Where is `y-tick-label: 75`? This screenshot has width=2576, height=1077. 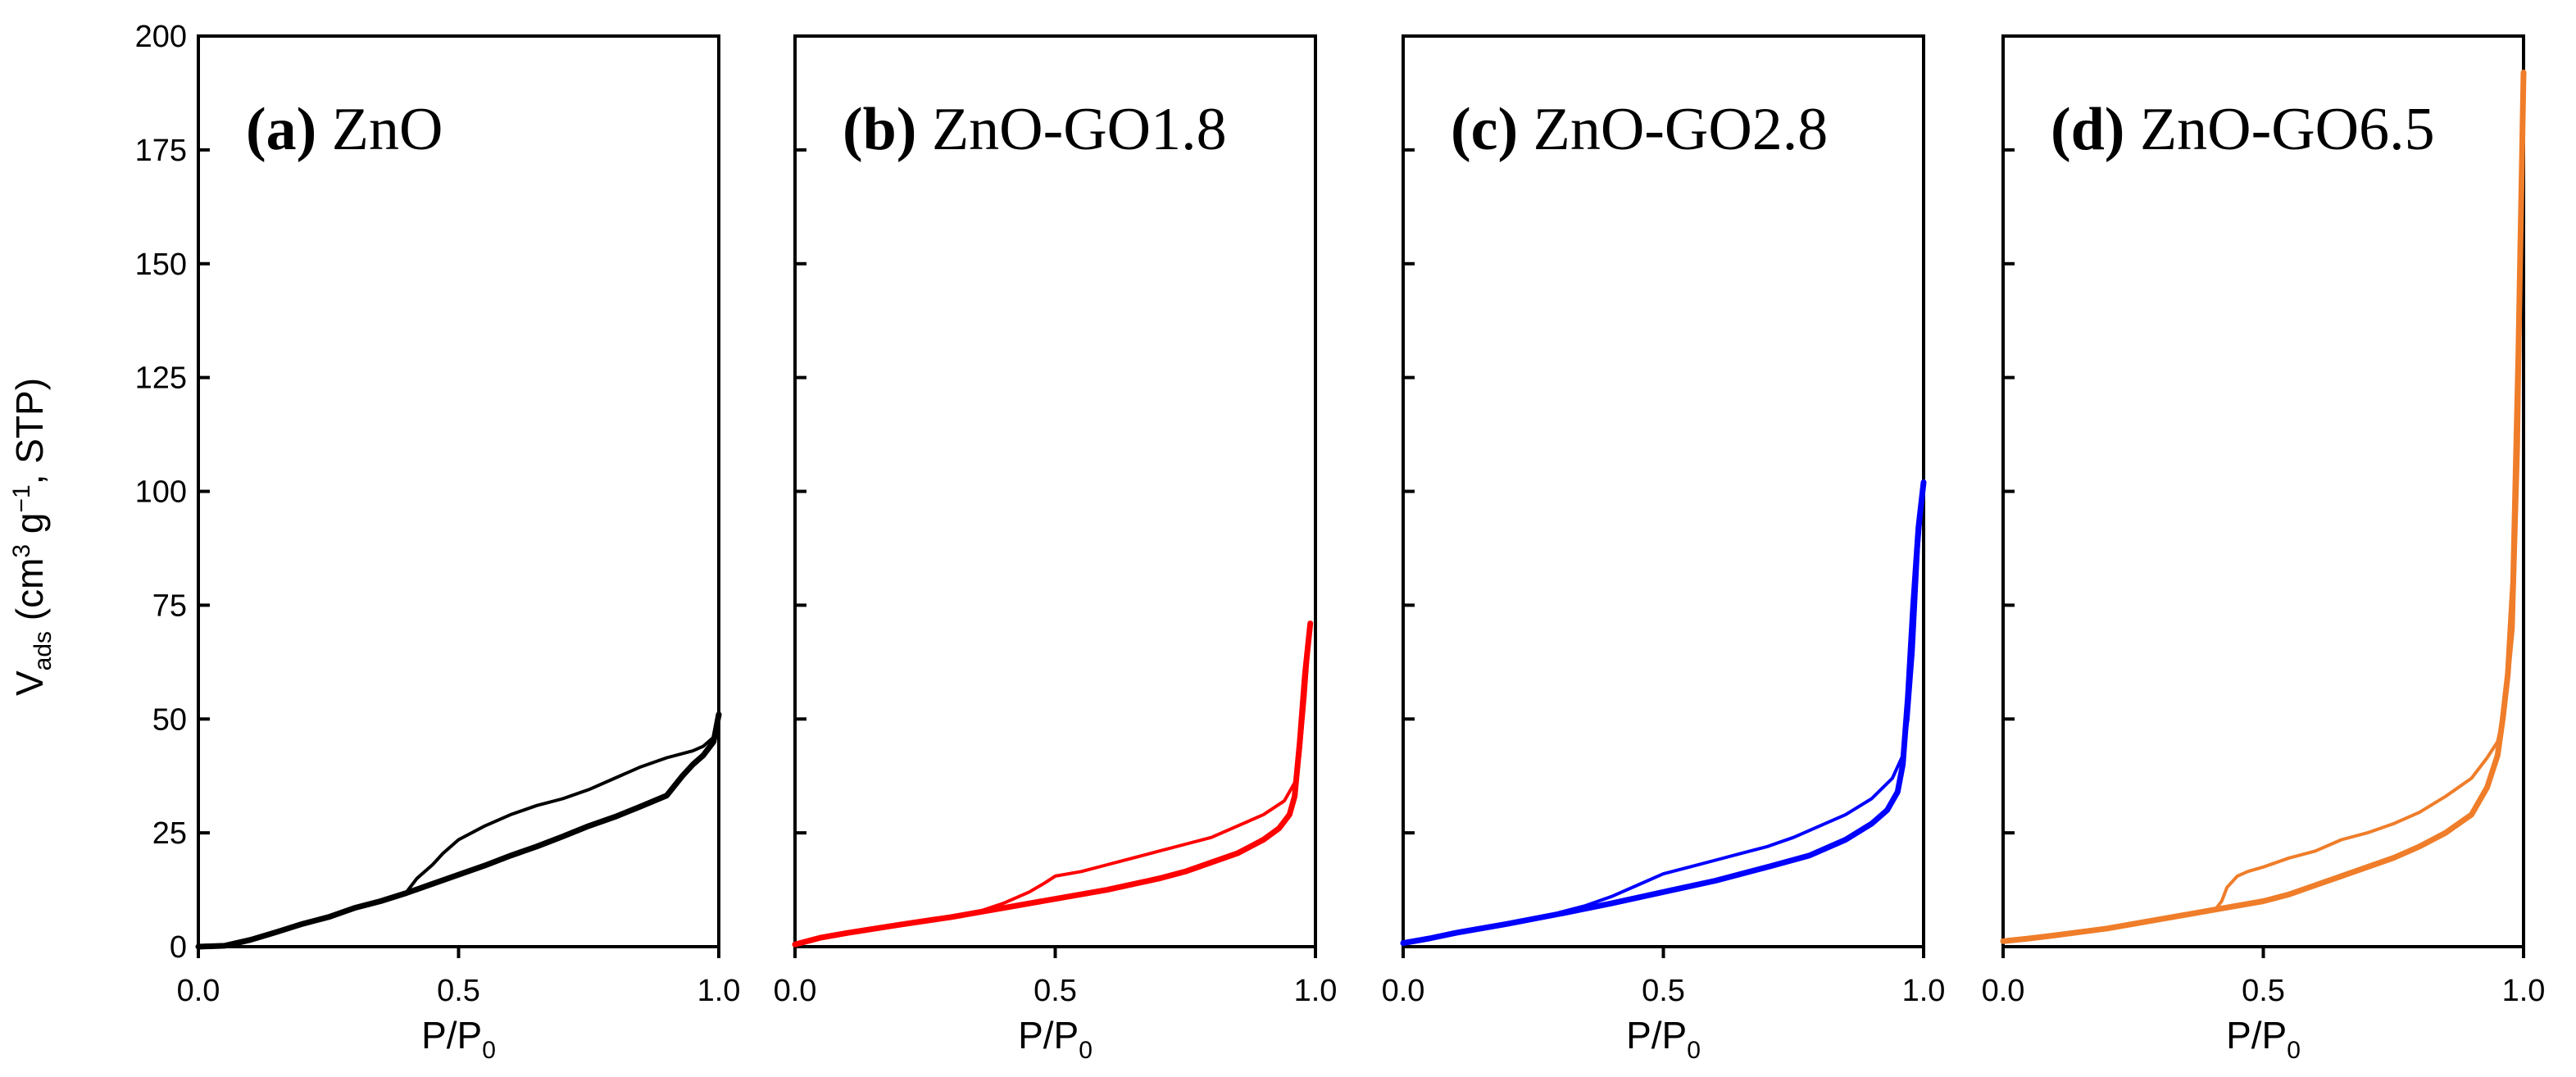
y-tick-label: 75 is located at coordinates (169, 605).